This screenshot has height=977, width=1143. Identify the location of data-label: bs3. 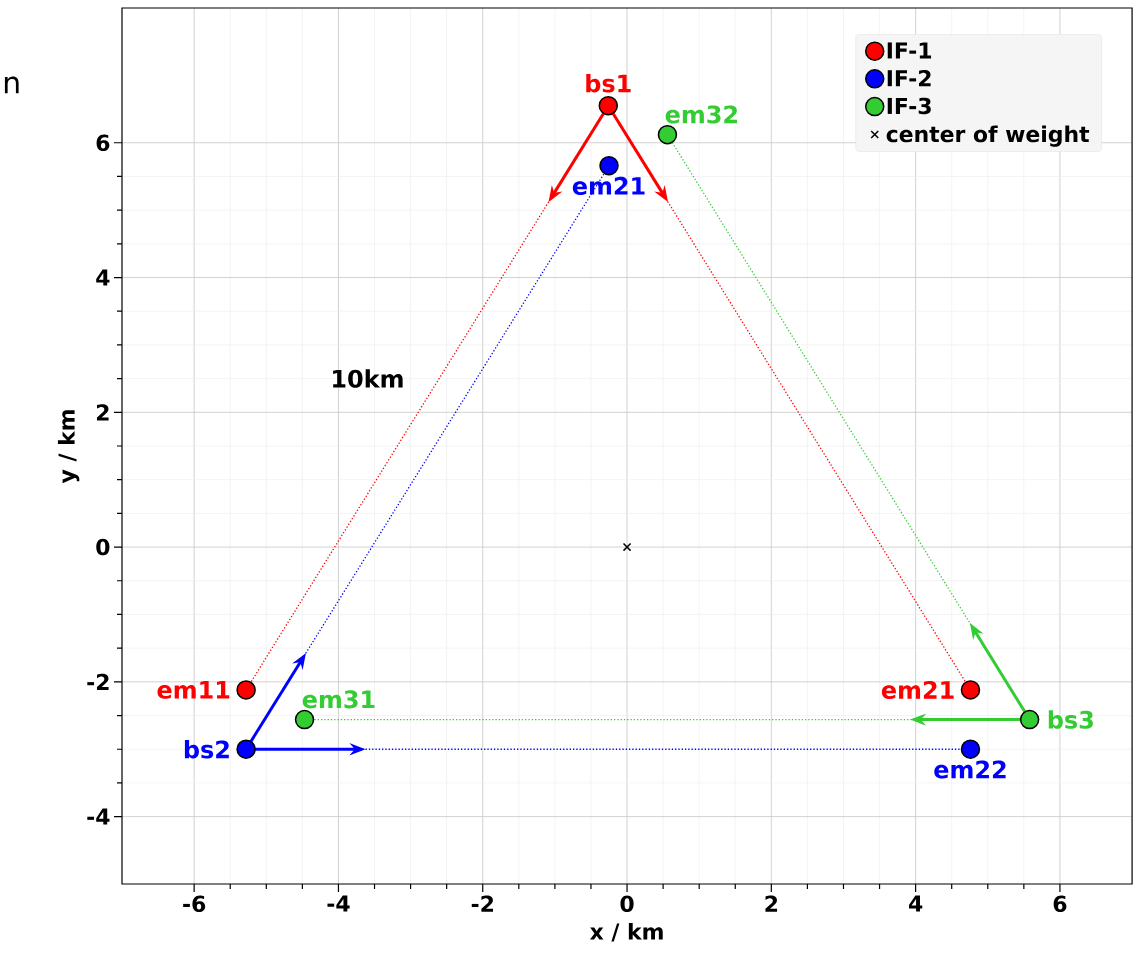
(1070, 719).